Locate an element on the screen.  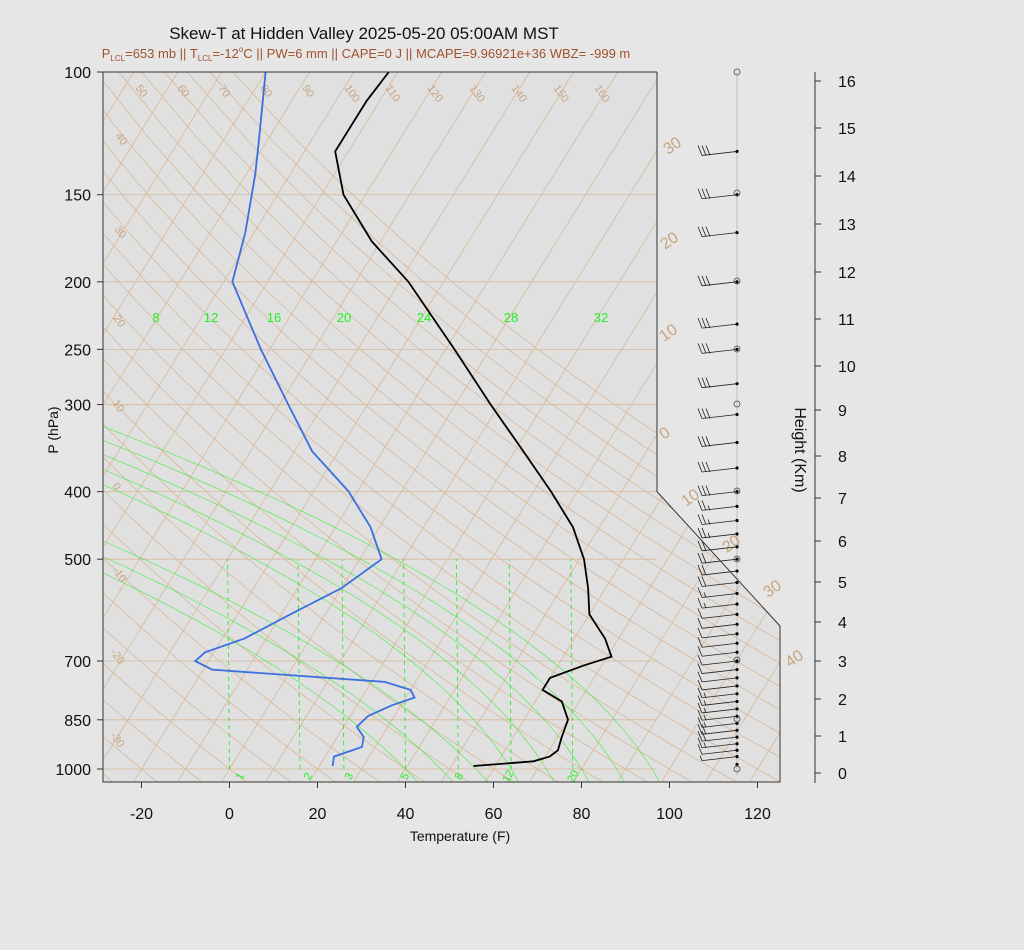
height-tick-label: 7 is located at coordinates (842, 499).